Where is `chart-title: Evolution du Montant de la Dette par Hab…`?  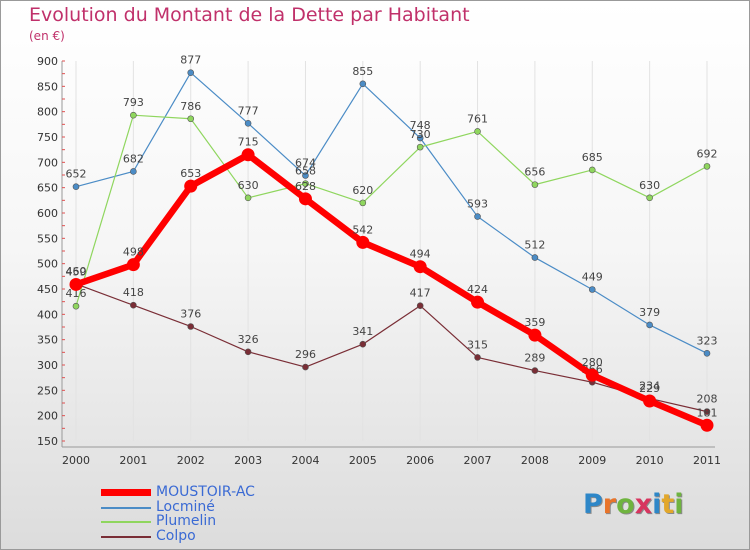
chart-title: Evolution du Montant de la Dette par Hab… is located at coordinates (249, 15).